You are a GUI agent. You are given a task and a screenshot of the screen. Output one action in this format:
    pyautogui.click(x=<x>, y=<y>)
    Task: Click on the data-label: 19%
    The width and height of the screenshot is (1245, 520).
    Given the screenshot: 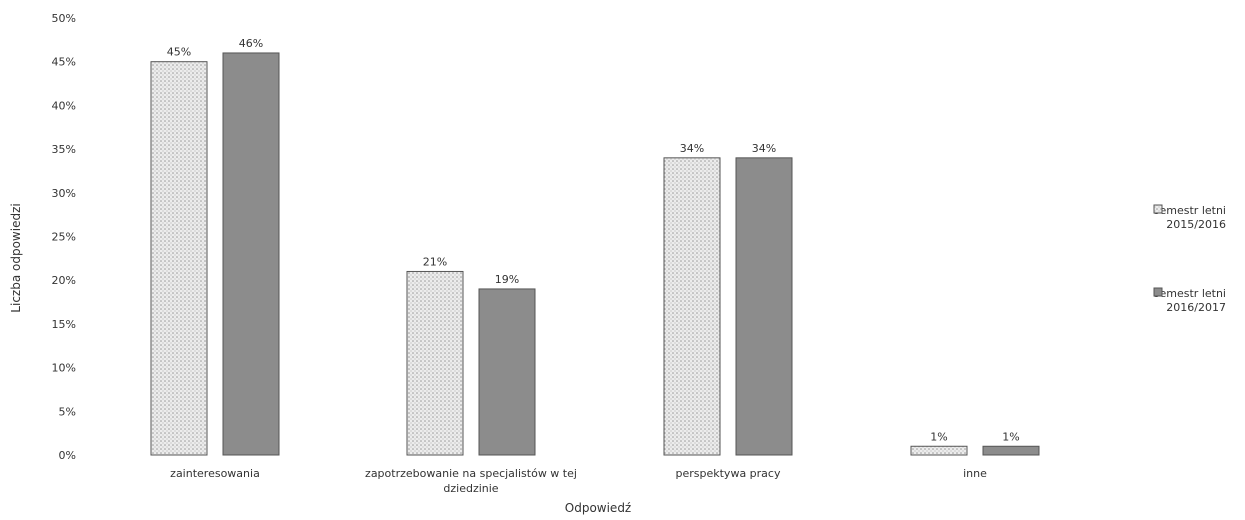 What is the action you would take?
    pyautogui.click(x=507, y=279)
    